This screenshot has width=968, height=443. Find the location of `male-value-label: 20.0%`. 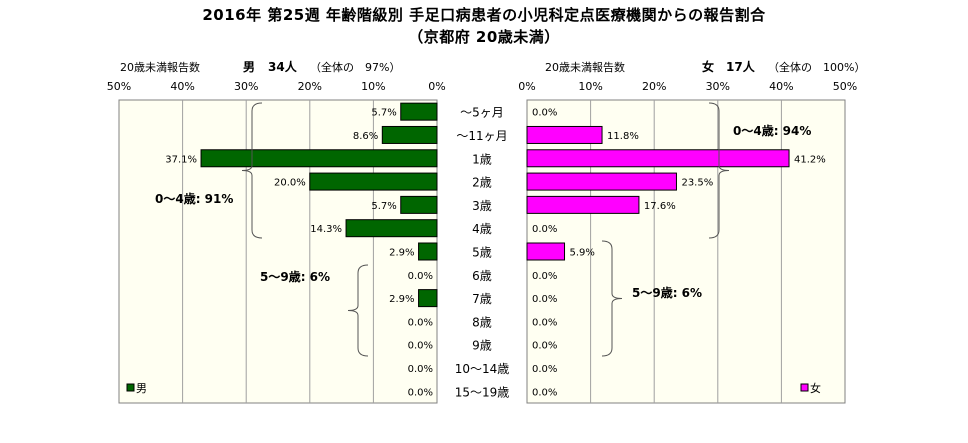

male-value-label: 20.0% is located at coordinates (290, 183).